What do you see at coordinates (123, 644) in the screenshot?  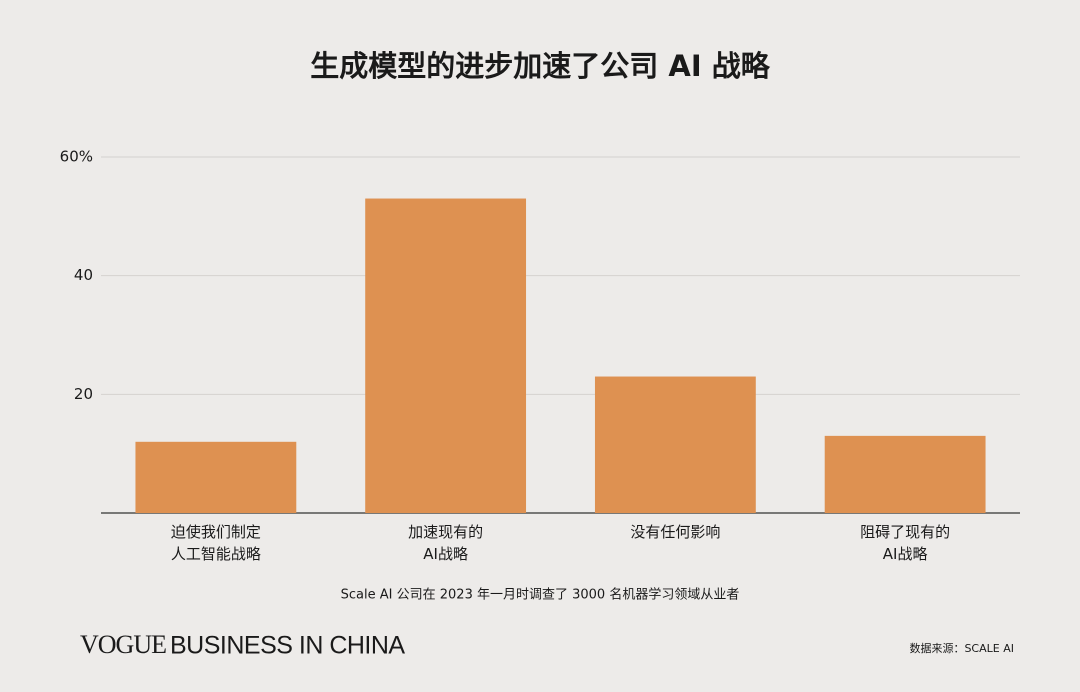 I see `brand-serif: VOGUE` at bounding box center [123, 644].